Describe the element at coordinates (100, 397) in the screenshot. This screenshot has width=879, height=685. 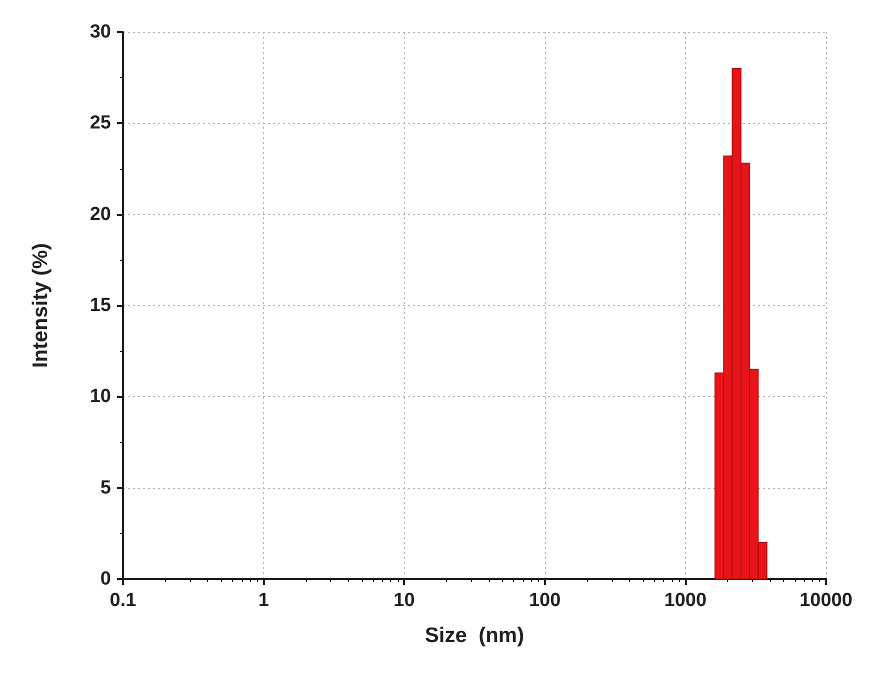
I see `y-tick-label: 10` at that location.